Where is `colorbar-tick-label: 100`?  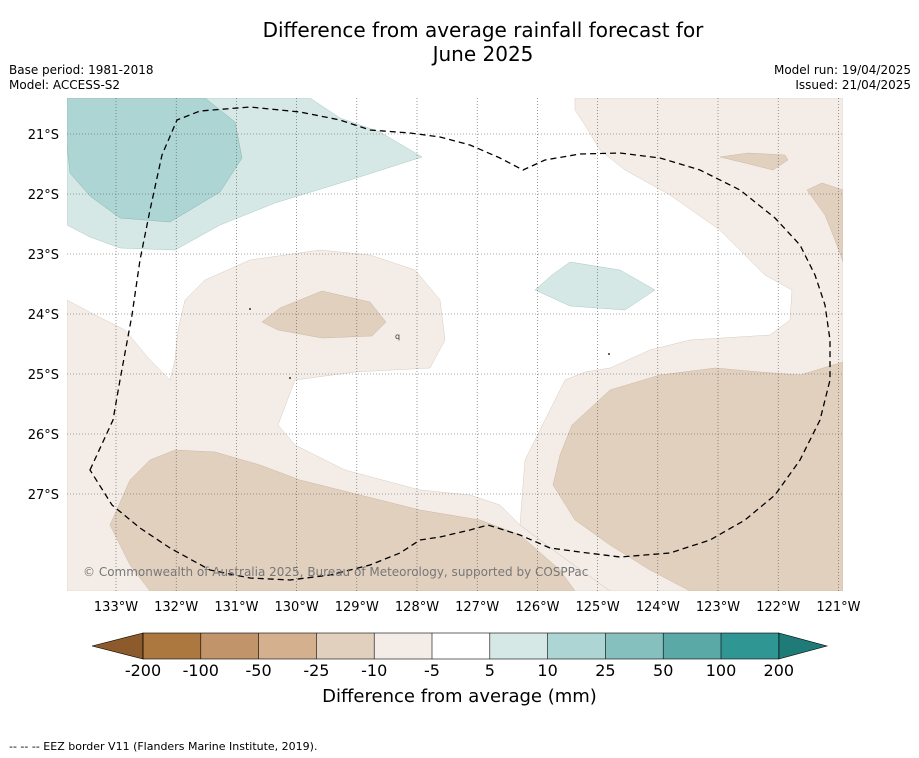 colorbar-tick-label: 100 is located at coordinates (721, 670).